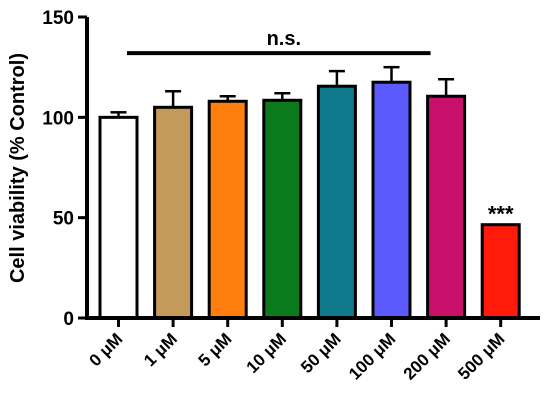 This screenshot has height=405, width=550. Describe the element at coordinates (336, 202) in the screenshot. I see `bar-50uM` at that location.